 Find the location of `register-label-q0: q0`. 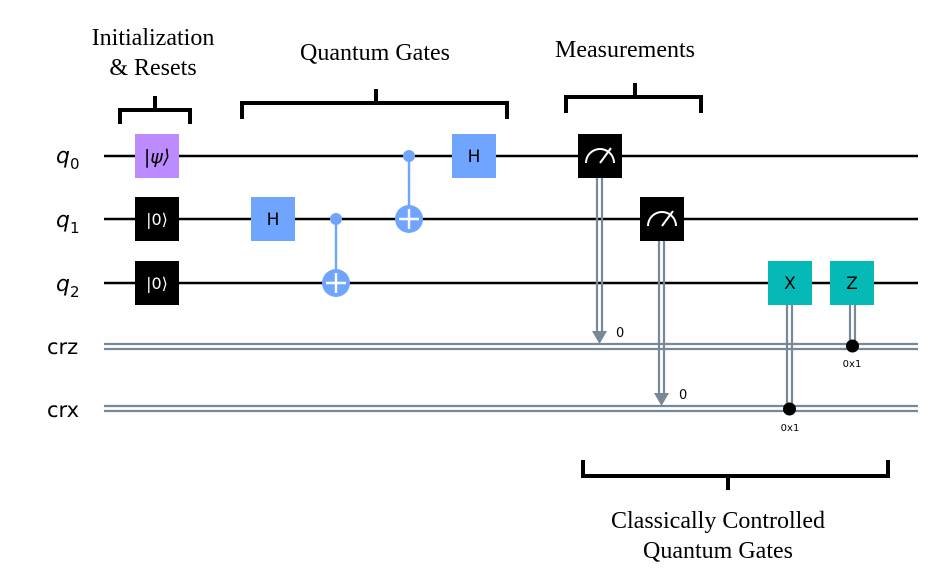

register-label-q0: q0 is located at coordinates (68, 158).